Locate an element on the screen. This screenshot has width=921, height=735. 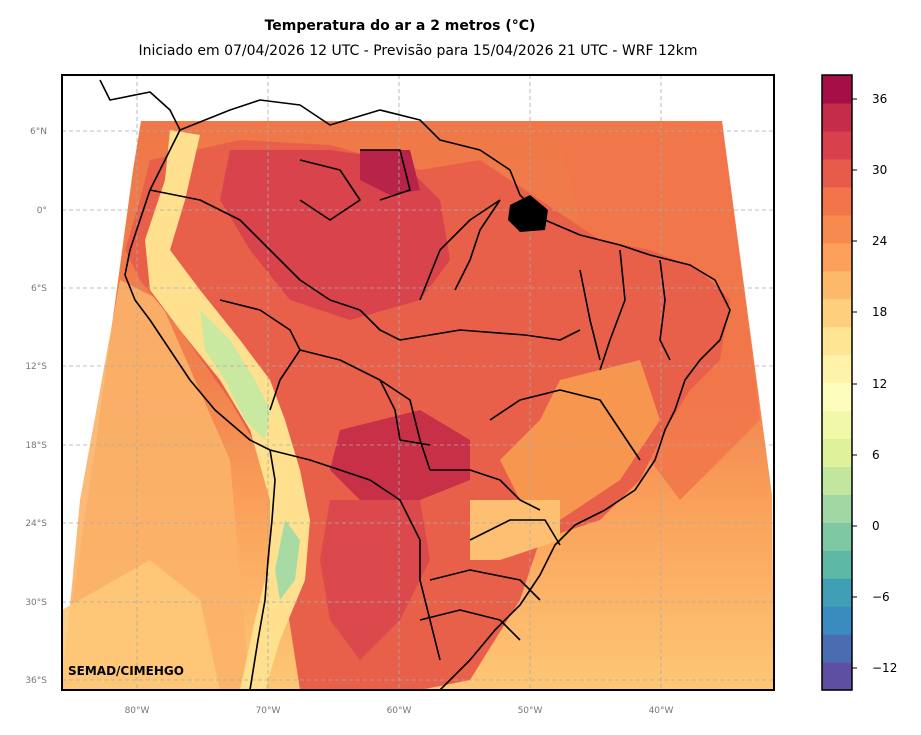
andes-cool-strip is located at coordinates (227, 410).